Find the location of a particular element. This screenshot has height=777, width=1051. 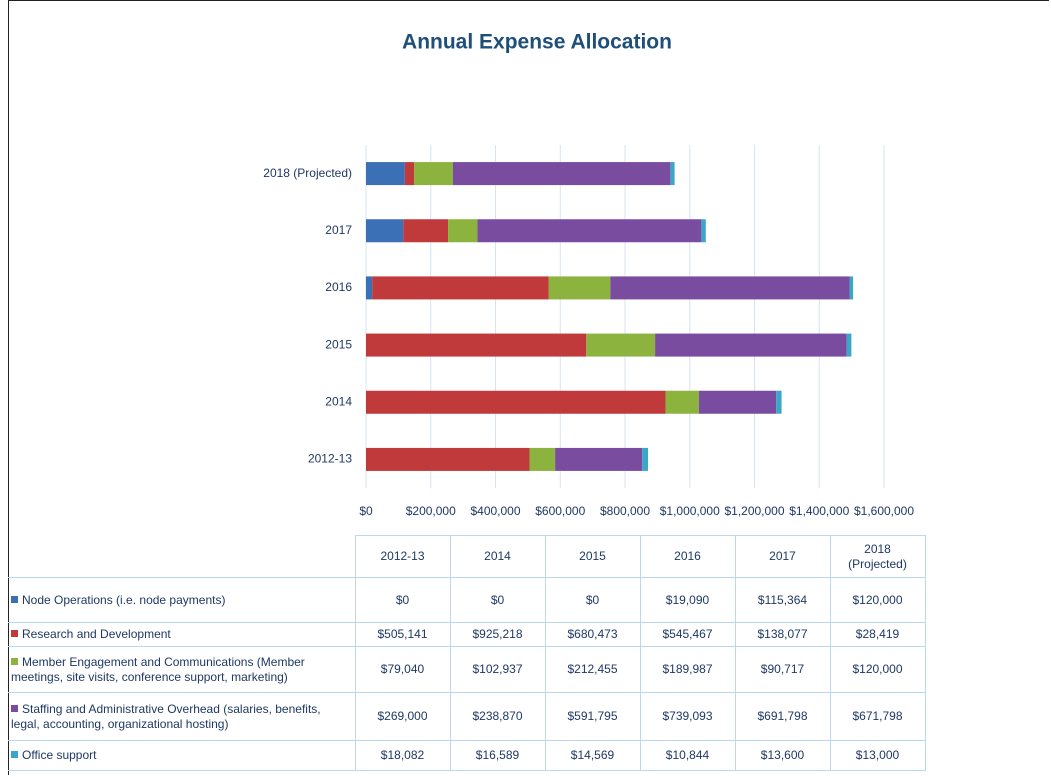

value-cell: $269,000 is located at coordinates (402, 716).